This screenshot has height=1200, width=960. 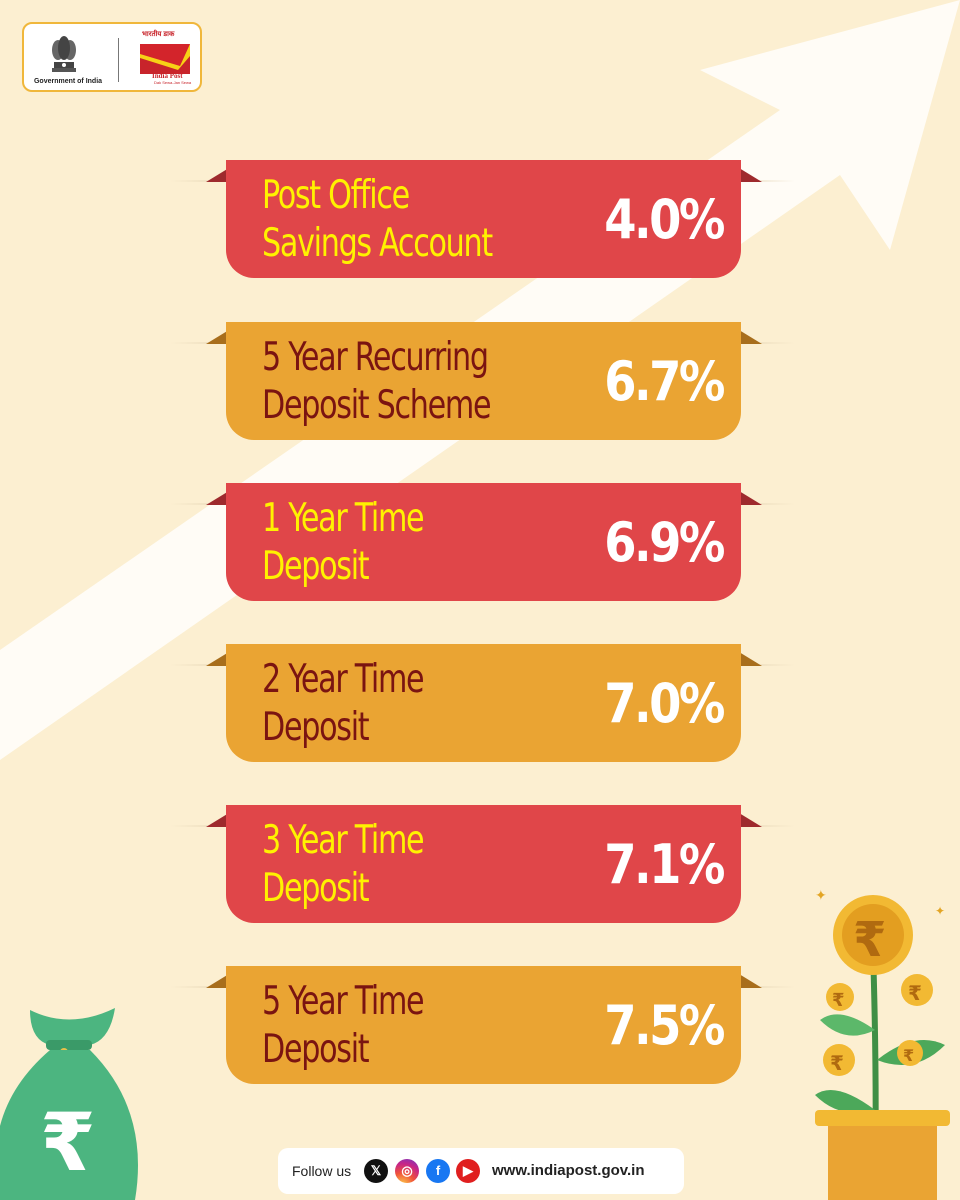 What do you see at coordinates (322, 1171) in the screenshot?
I see `follow-us-label: Follow us` at bounding box center [322, 1171].